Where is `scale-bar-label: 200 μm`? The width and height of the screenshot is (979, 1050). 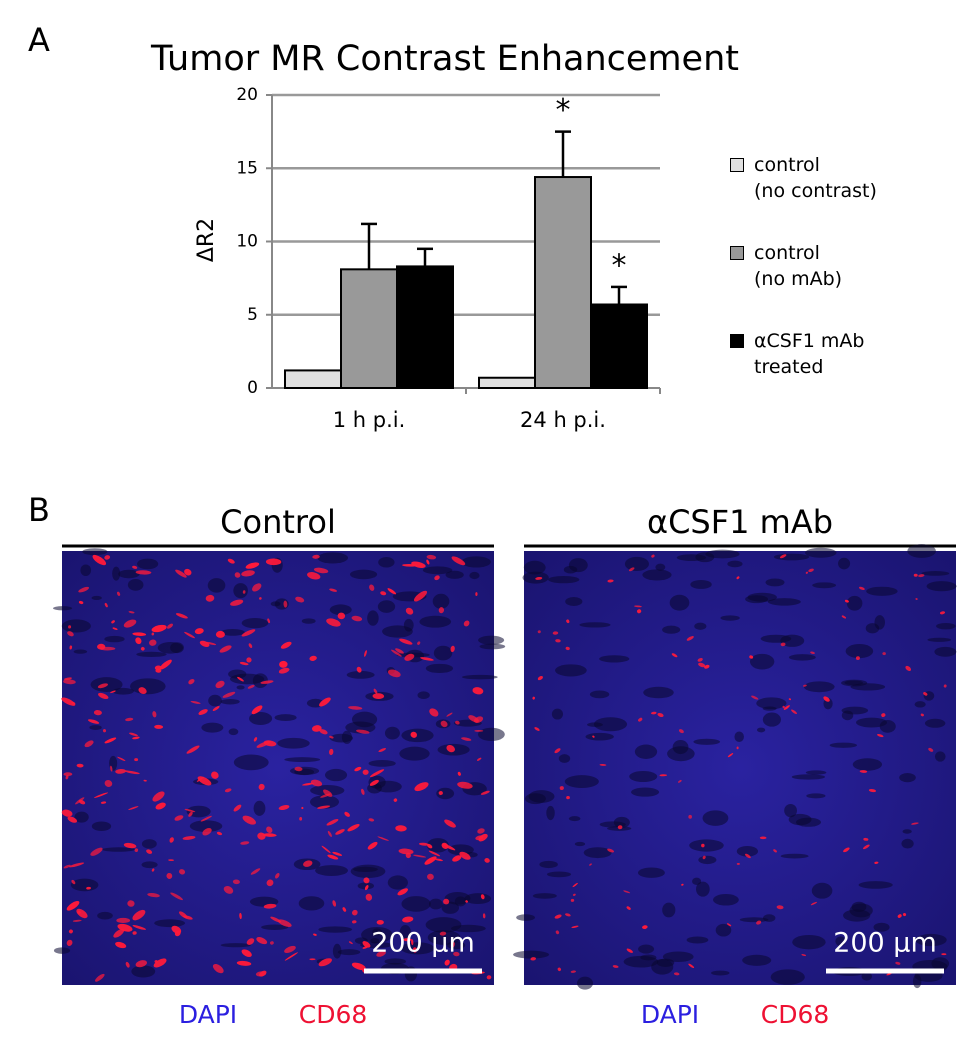 scale-bar-label: 200 μm is located at coordinates (423, 943).